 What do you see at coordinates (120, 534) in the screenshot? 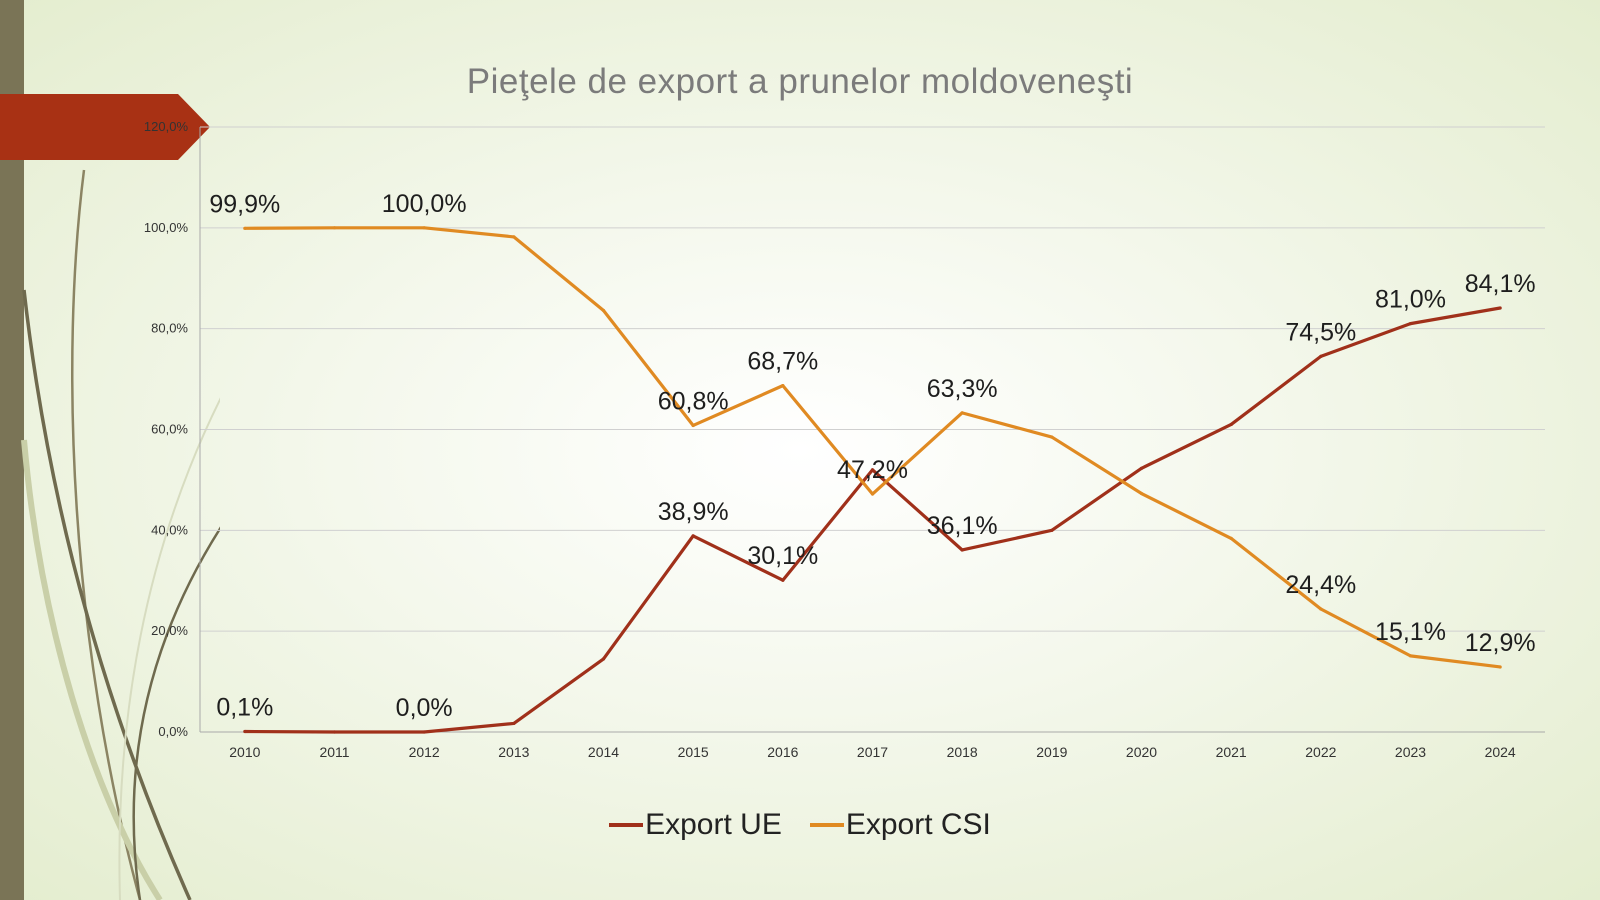
I see `decorative-curves` at bounding box center [120, 534].